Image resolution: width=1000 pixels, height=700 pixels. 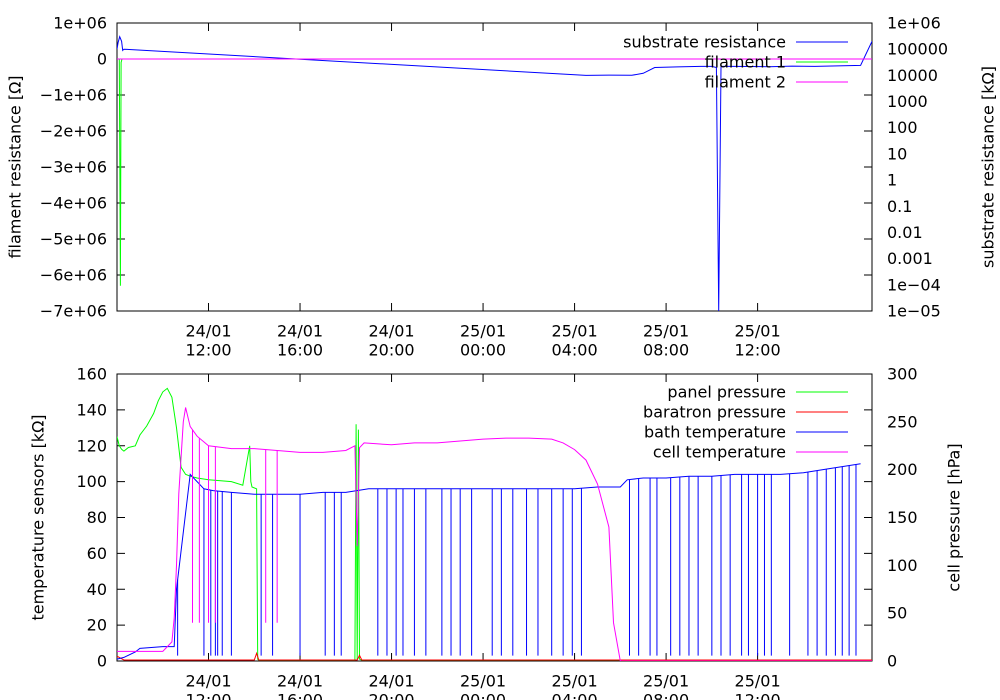 I want to click on y-tick-label: −5e+06, so click(x=73, y=239).